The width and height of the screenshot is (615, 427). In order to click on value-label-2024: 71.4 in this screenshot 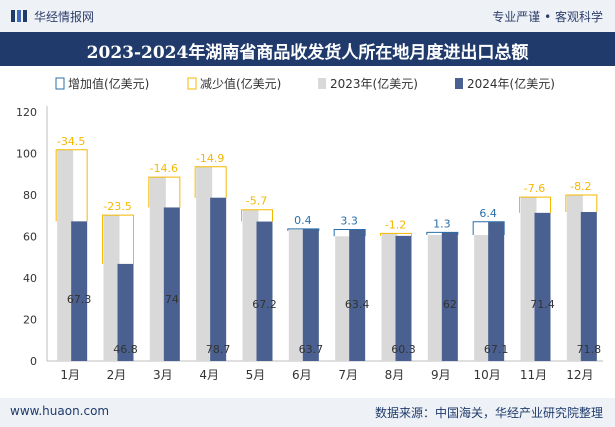, I will do `click(542, 304)`.